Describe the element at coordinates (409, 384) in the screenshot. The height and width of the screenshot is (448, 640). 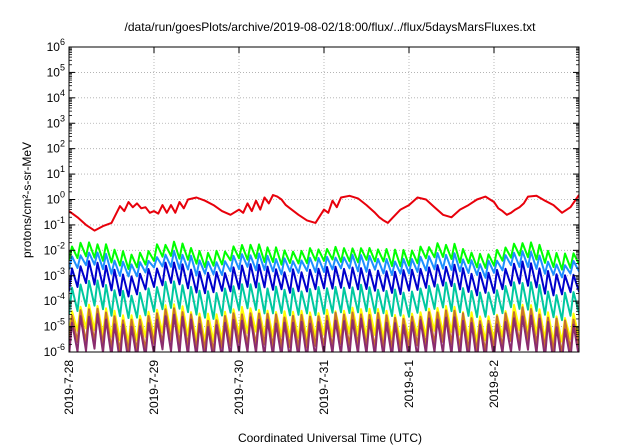
I see `x-tick-label: 2019-8-1` at that location.